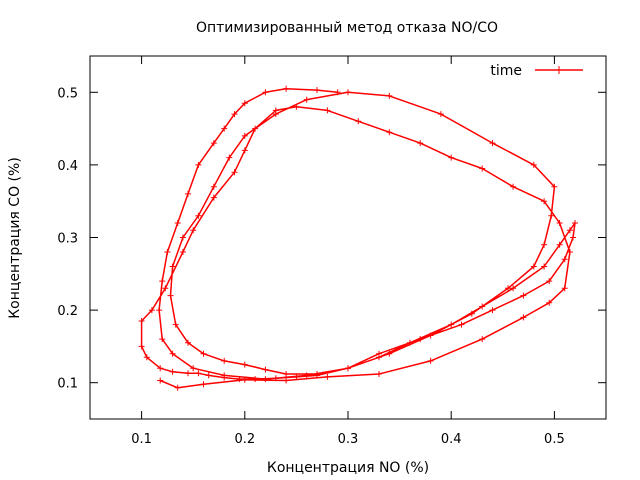 This screenshot has width=640, height=480. Describe the element at coordinates (506, 71) in the screenshot. I see `legend-label: time` at that location.